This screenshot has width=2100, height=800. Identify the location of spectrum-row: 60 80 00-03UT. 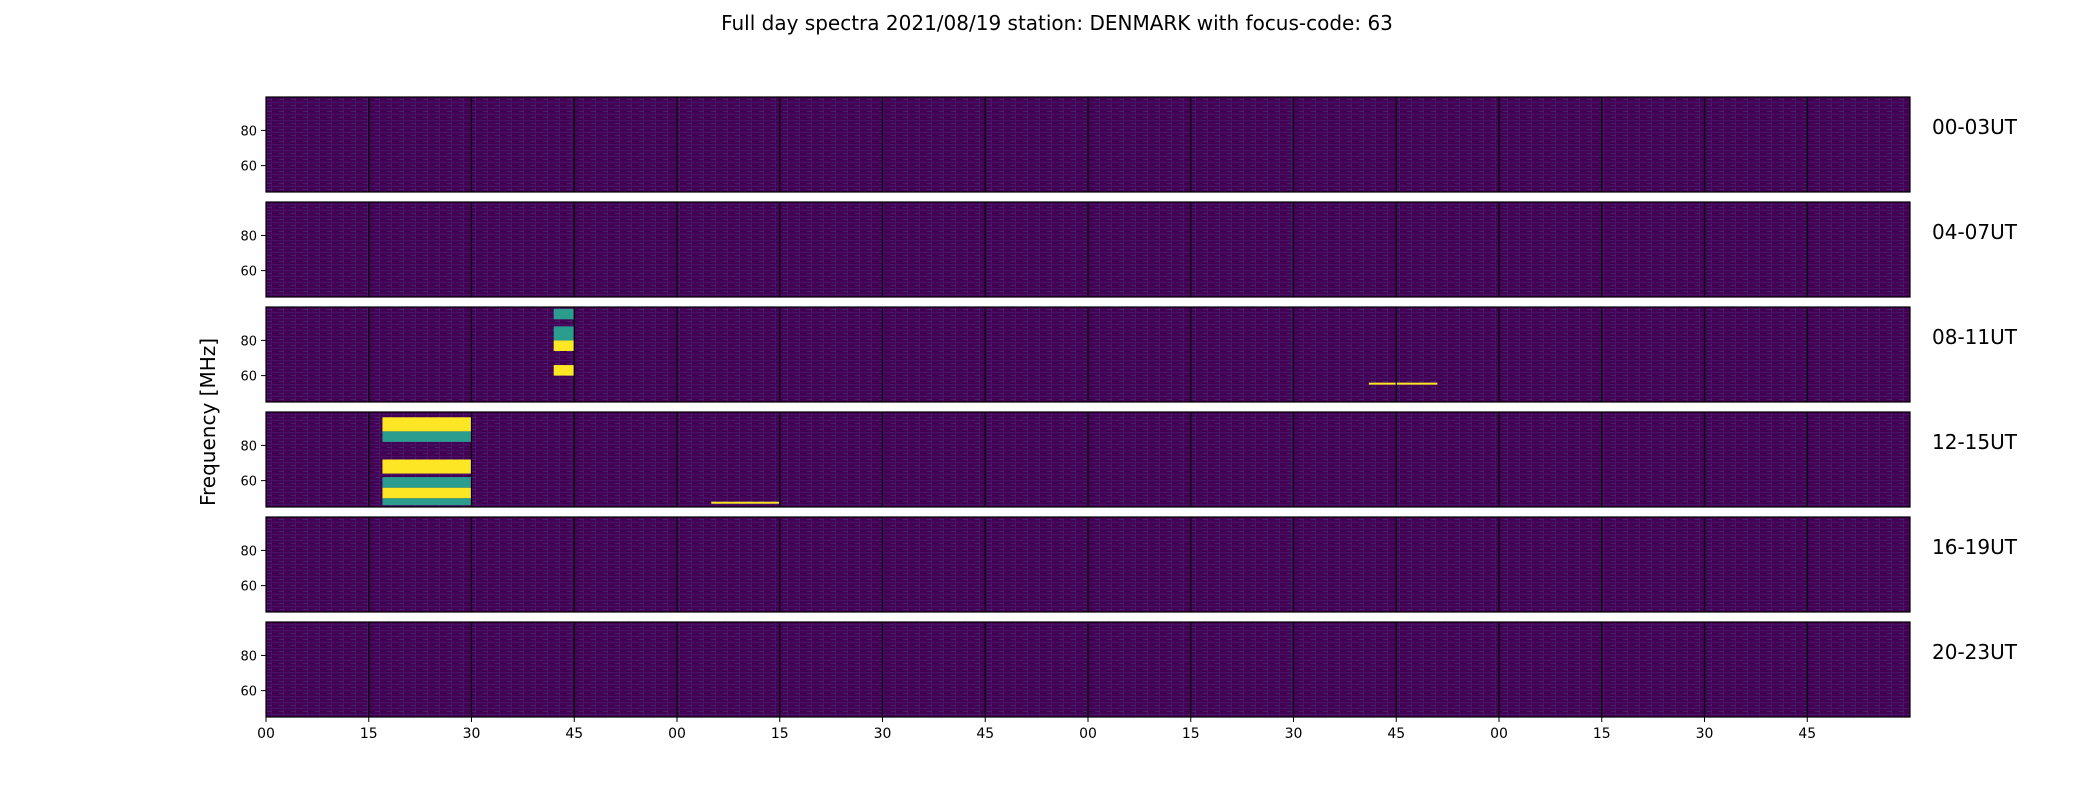
(1129, 144).